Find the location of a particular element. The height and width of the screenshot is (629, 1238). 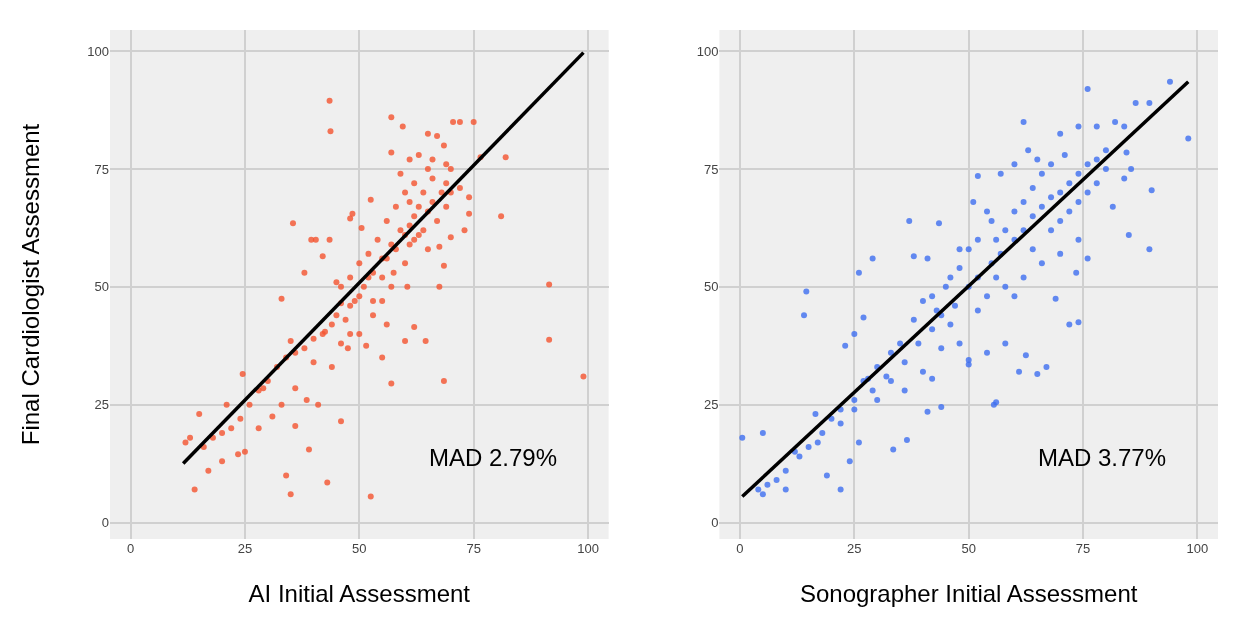

x-axis-title: AI Initial Assessment is located at coordinates (359, 594).